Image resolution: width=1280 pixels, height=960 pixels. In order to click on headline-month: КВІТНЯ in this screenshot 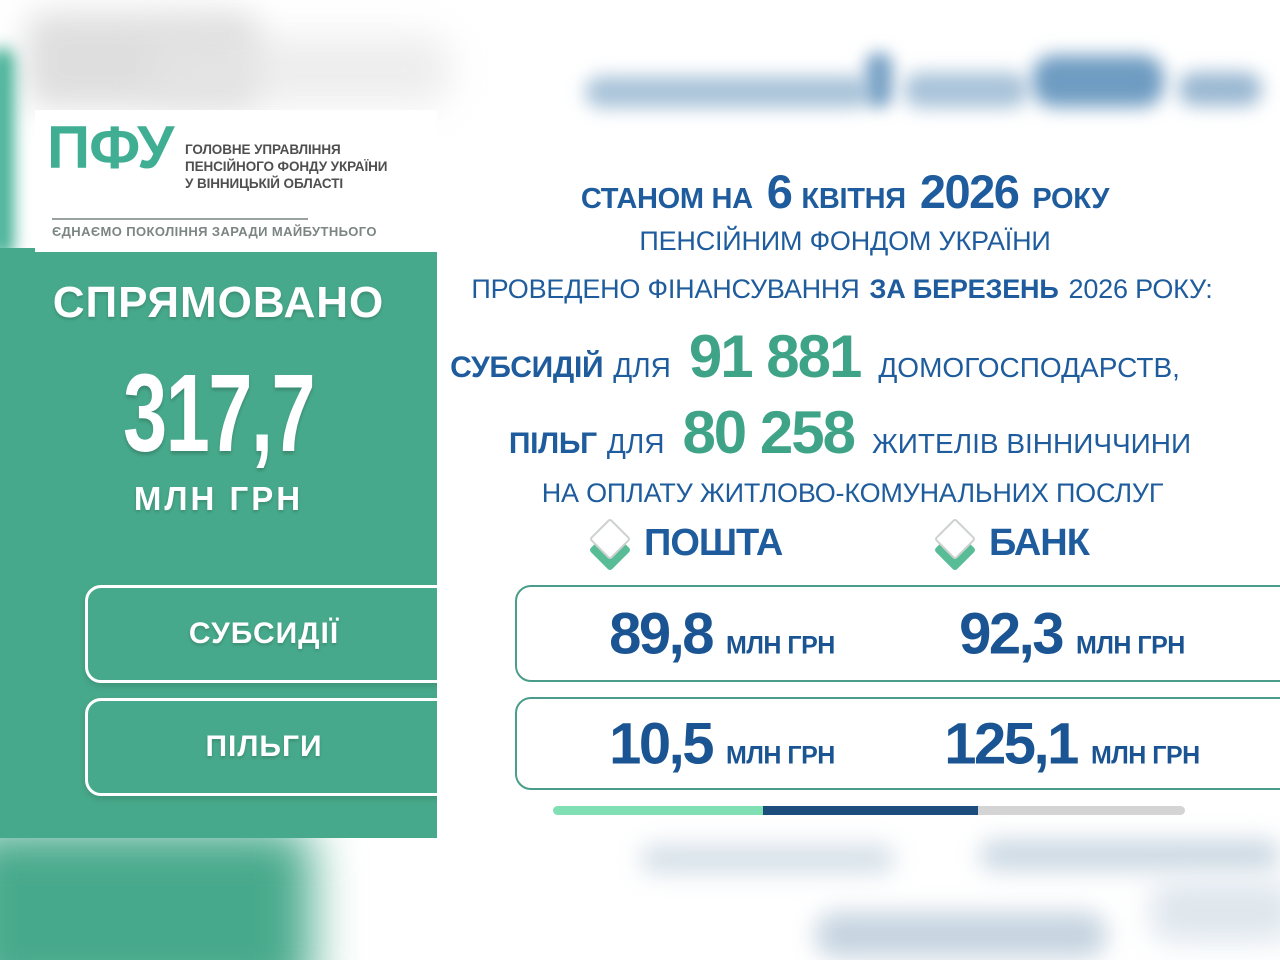, I will do `click(853, 199)`.